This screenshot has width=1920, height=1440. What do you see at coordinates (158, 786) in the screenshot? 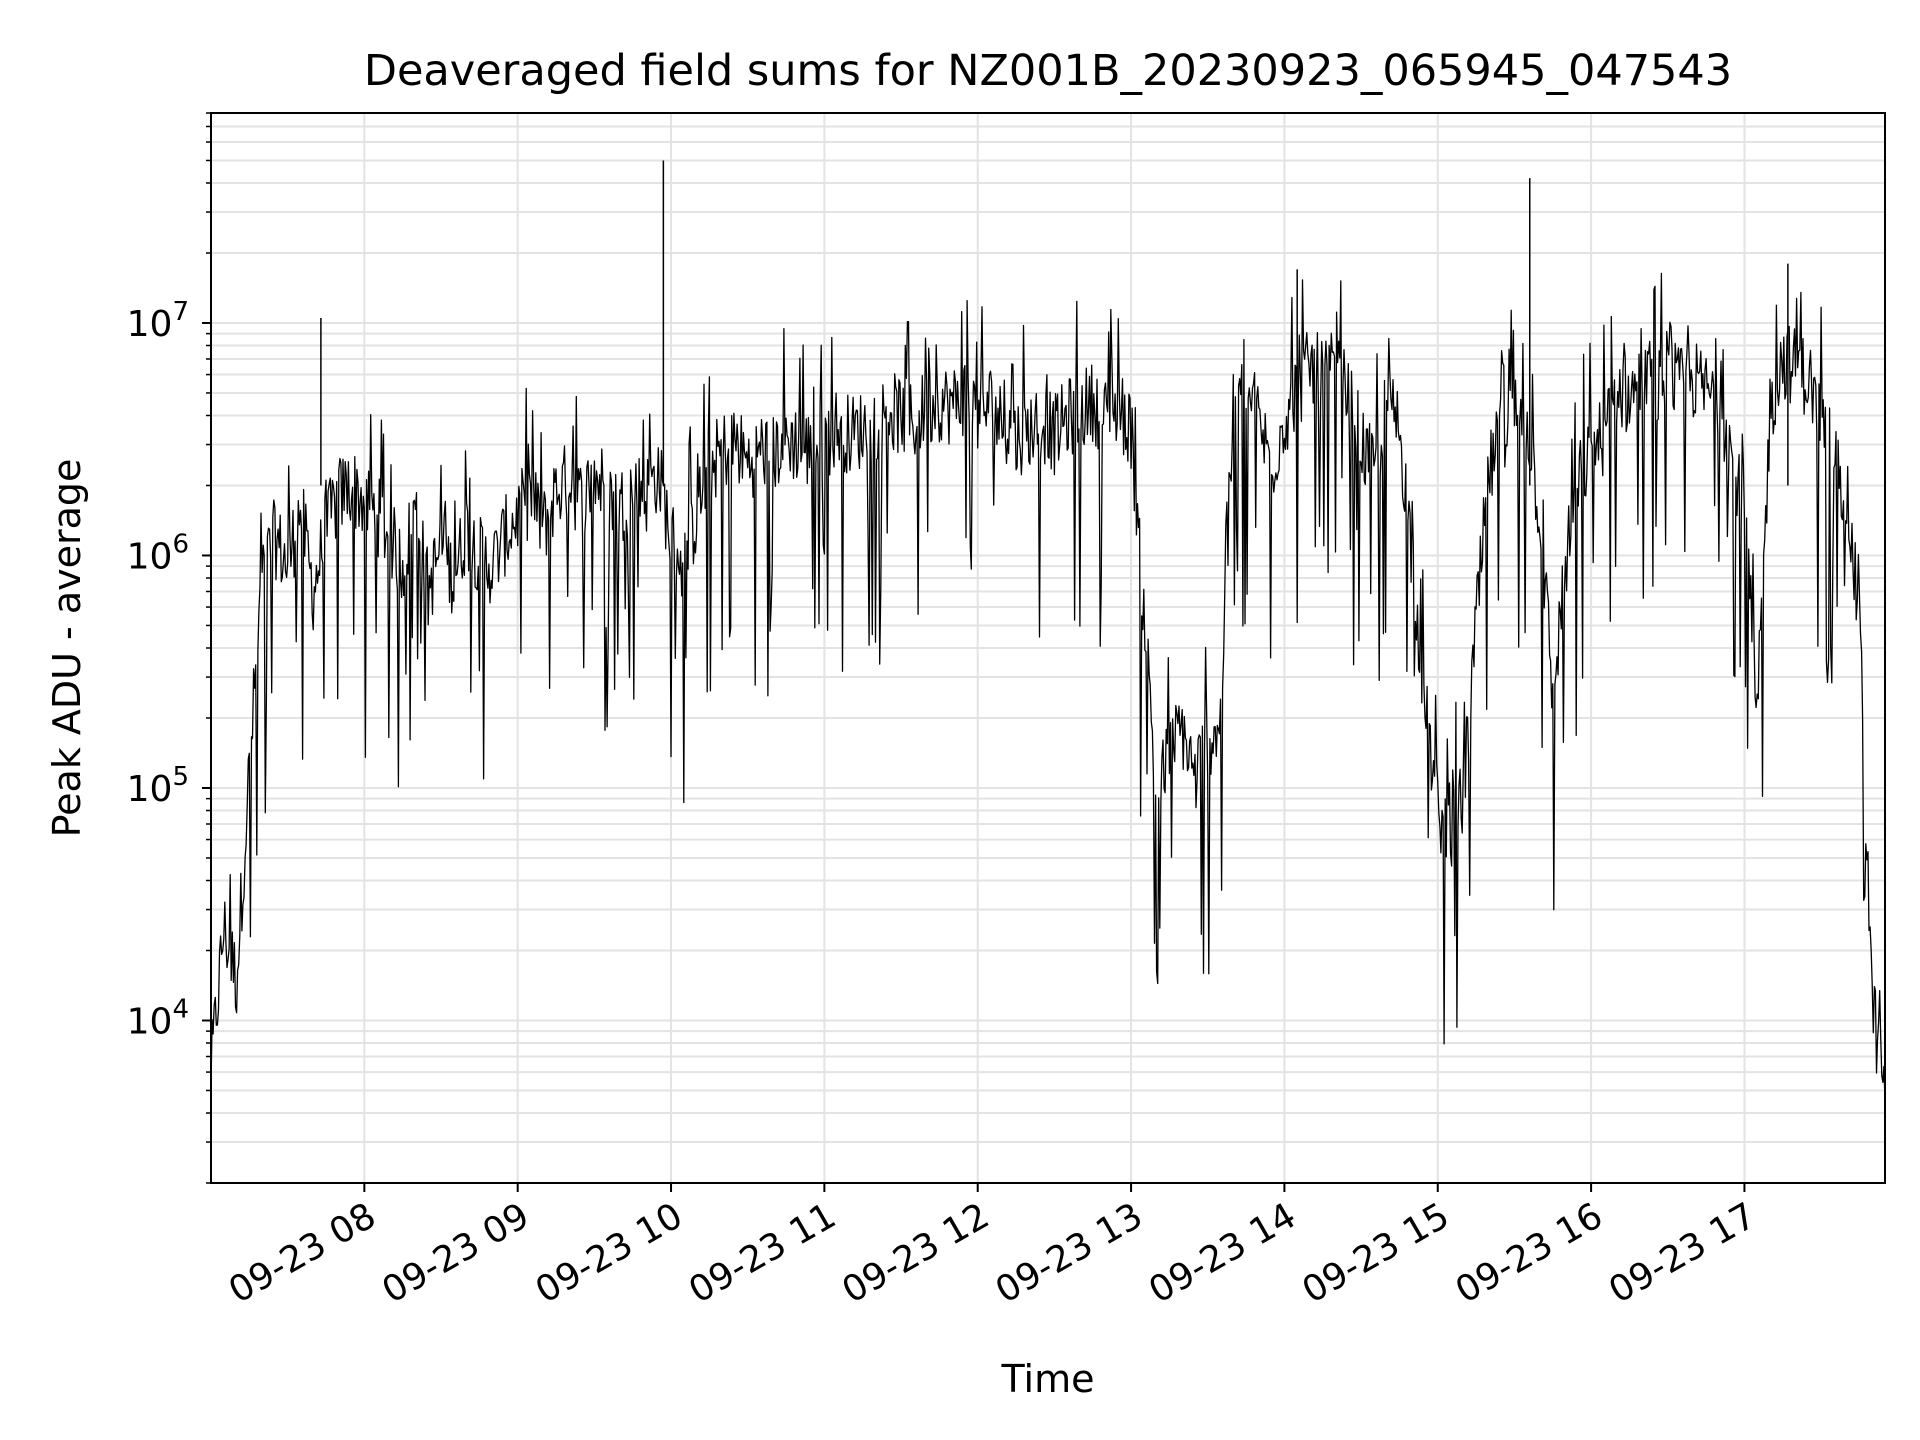
I see `y-tick-label: 10⁵` at bounding box center [158, 786].